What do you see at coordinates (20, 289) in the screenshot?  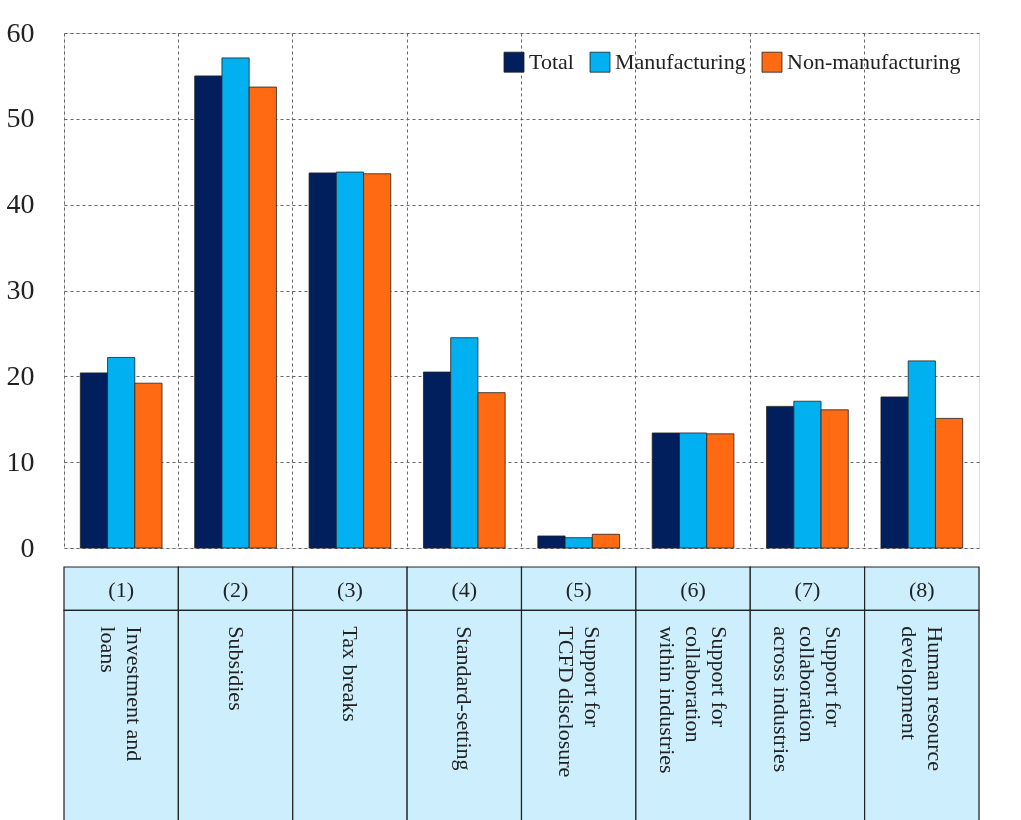 I see `y-tick-label: 30` at bounding box center [20, 289].